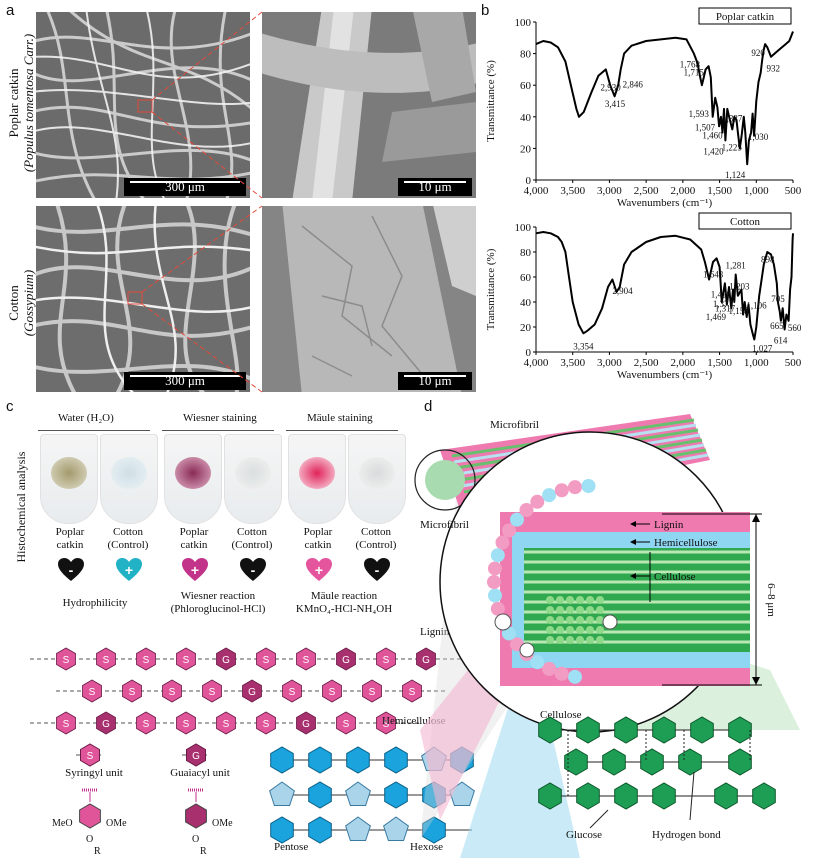 This screenshot has height=860, width=815. I want to click on x-tick-label: 3,000, so click(609, 191).